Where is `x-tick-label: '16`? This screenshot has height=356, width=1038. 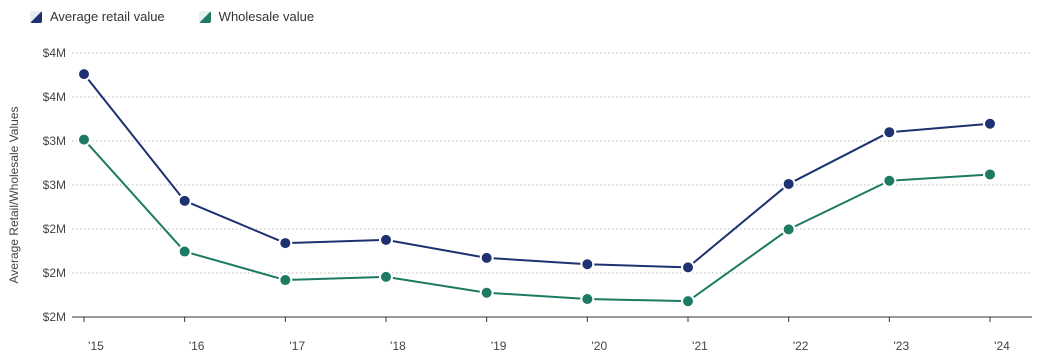
x-tick-label: '16 is located at coordinates (197, 346).